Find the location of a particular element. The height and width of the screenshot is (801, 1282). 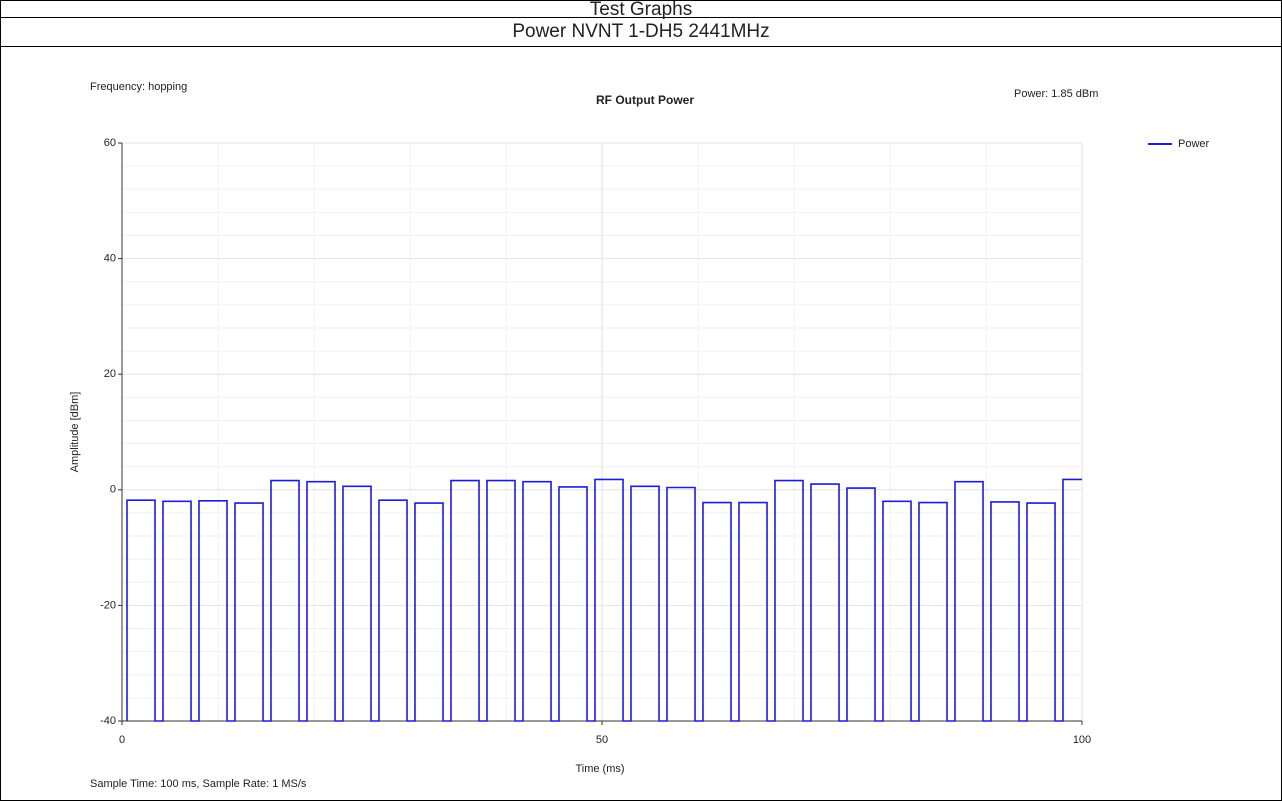

x-tick-label: 100 is located at coordinates (1082, 740).